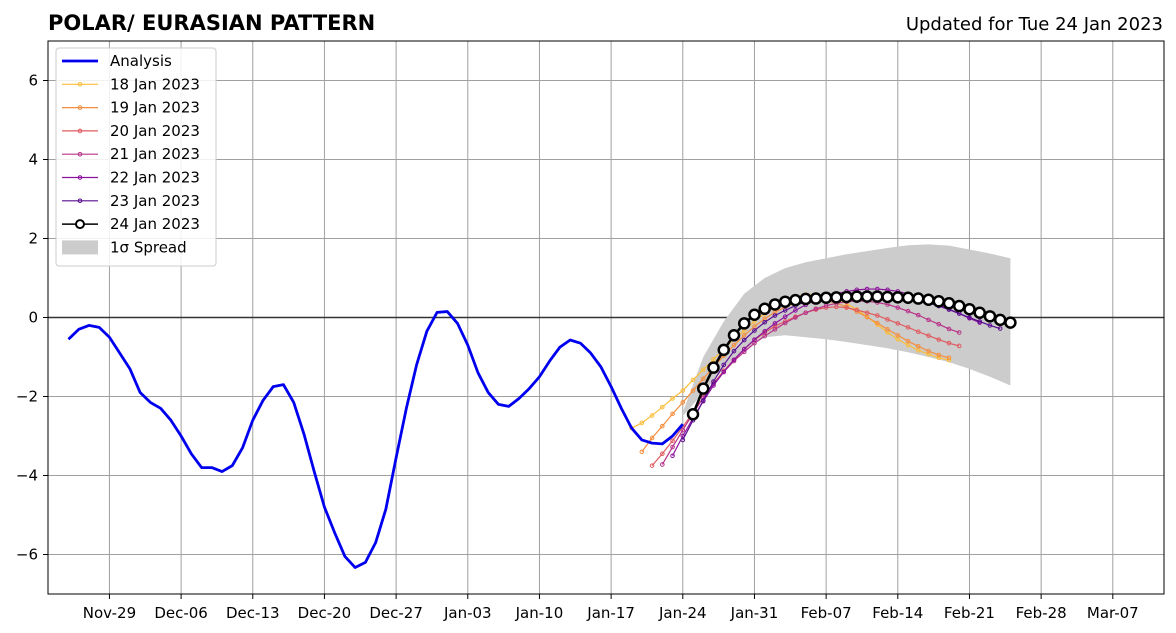 This screenshot has width=1176, height=633. I want to click on legend-swatch, so click(80, 247).